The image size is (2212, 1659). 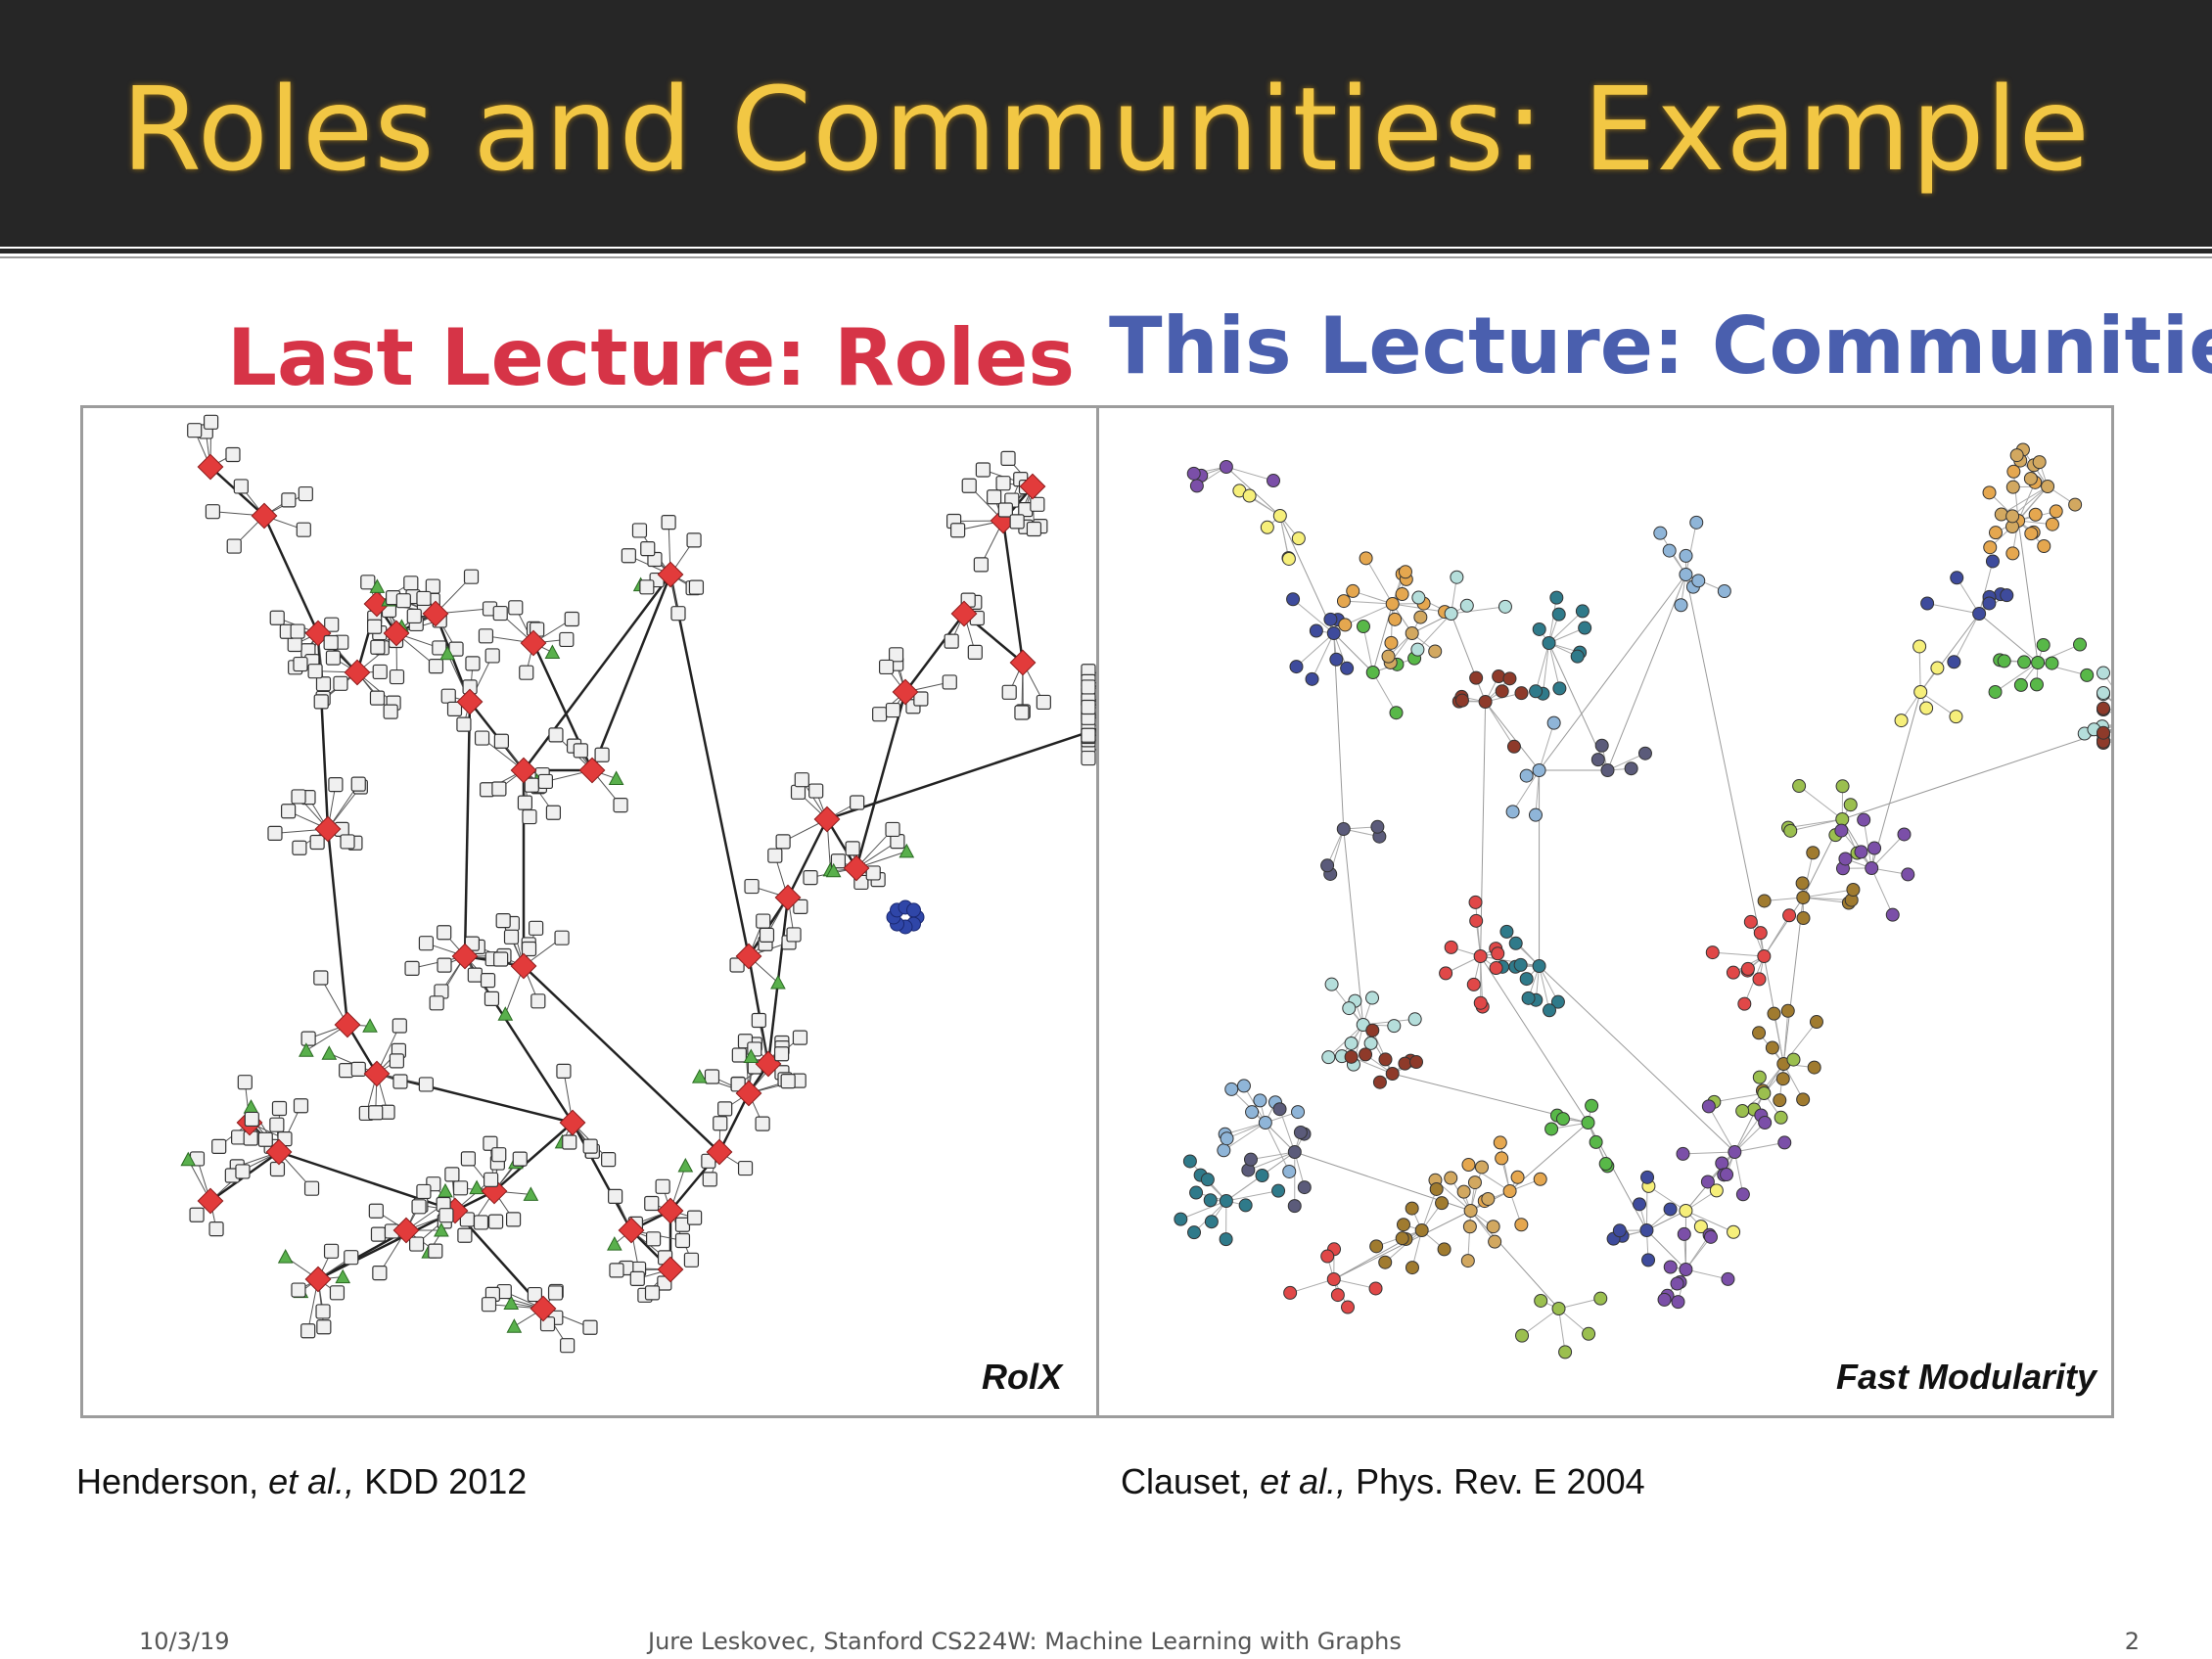 What do you see at coordinates (441, 1481) in the screenshot?
I see `citation-venue: KDD 2012` at bounding box center [441, 1481].